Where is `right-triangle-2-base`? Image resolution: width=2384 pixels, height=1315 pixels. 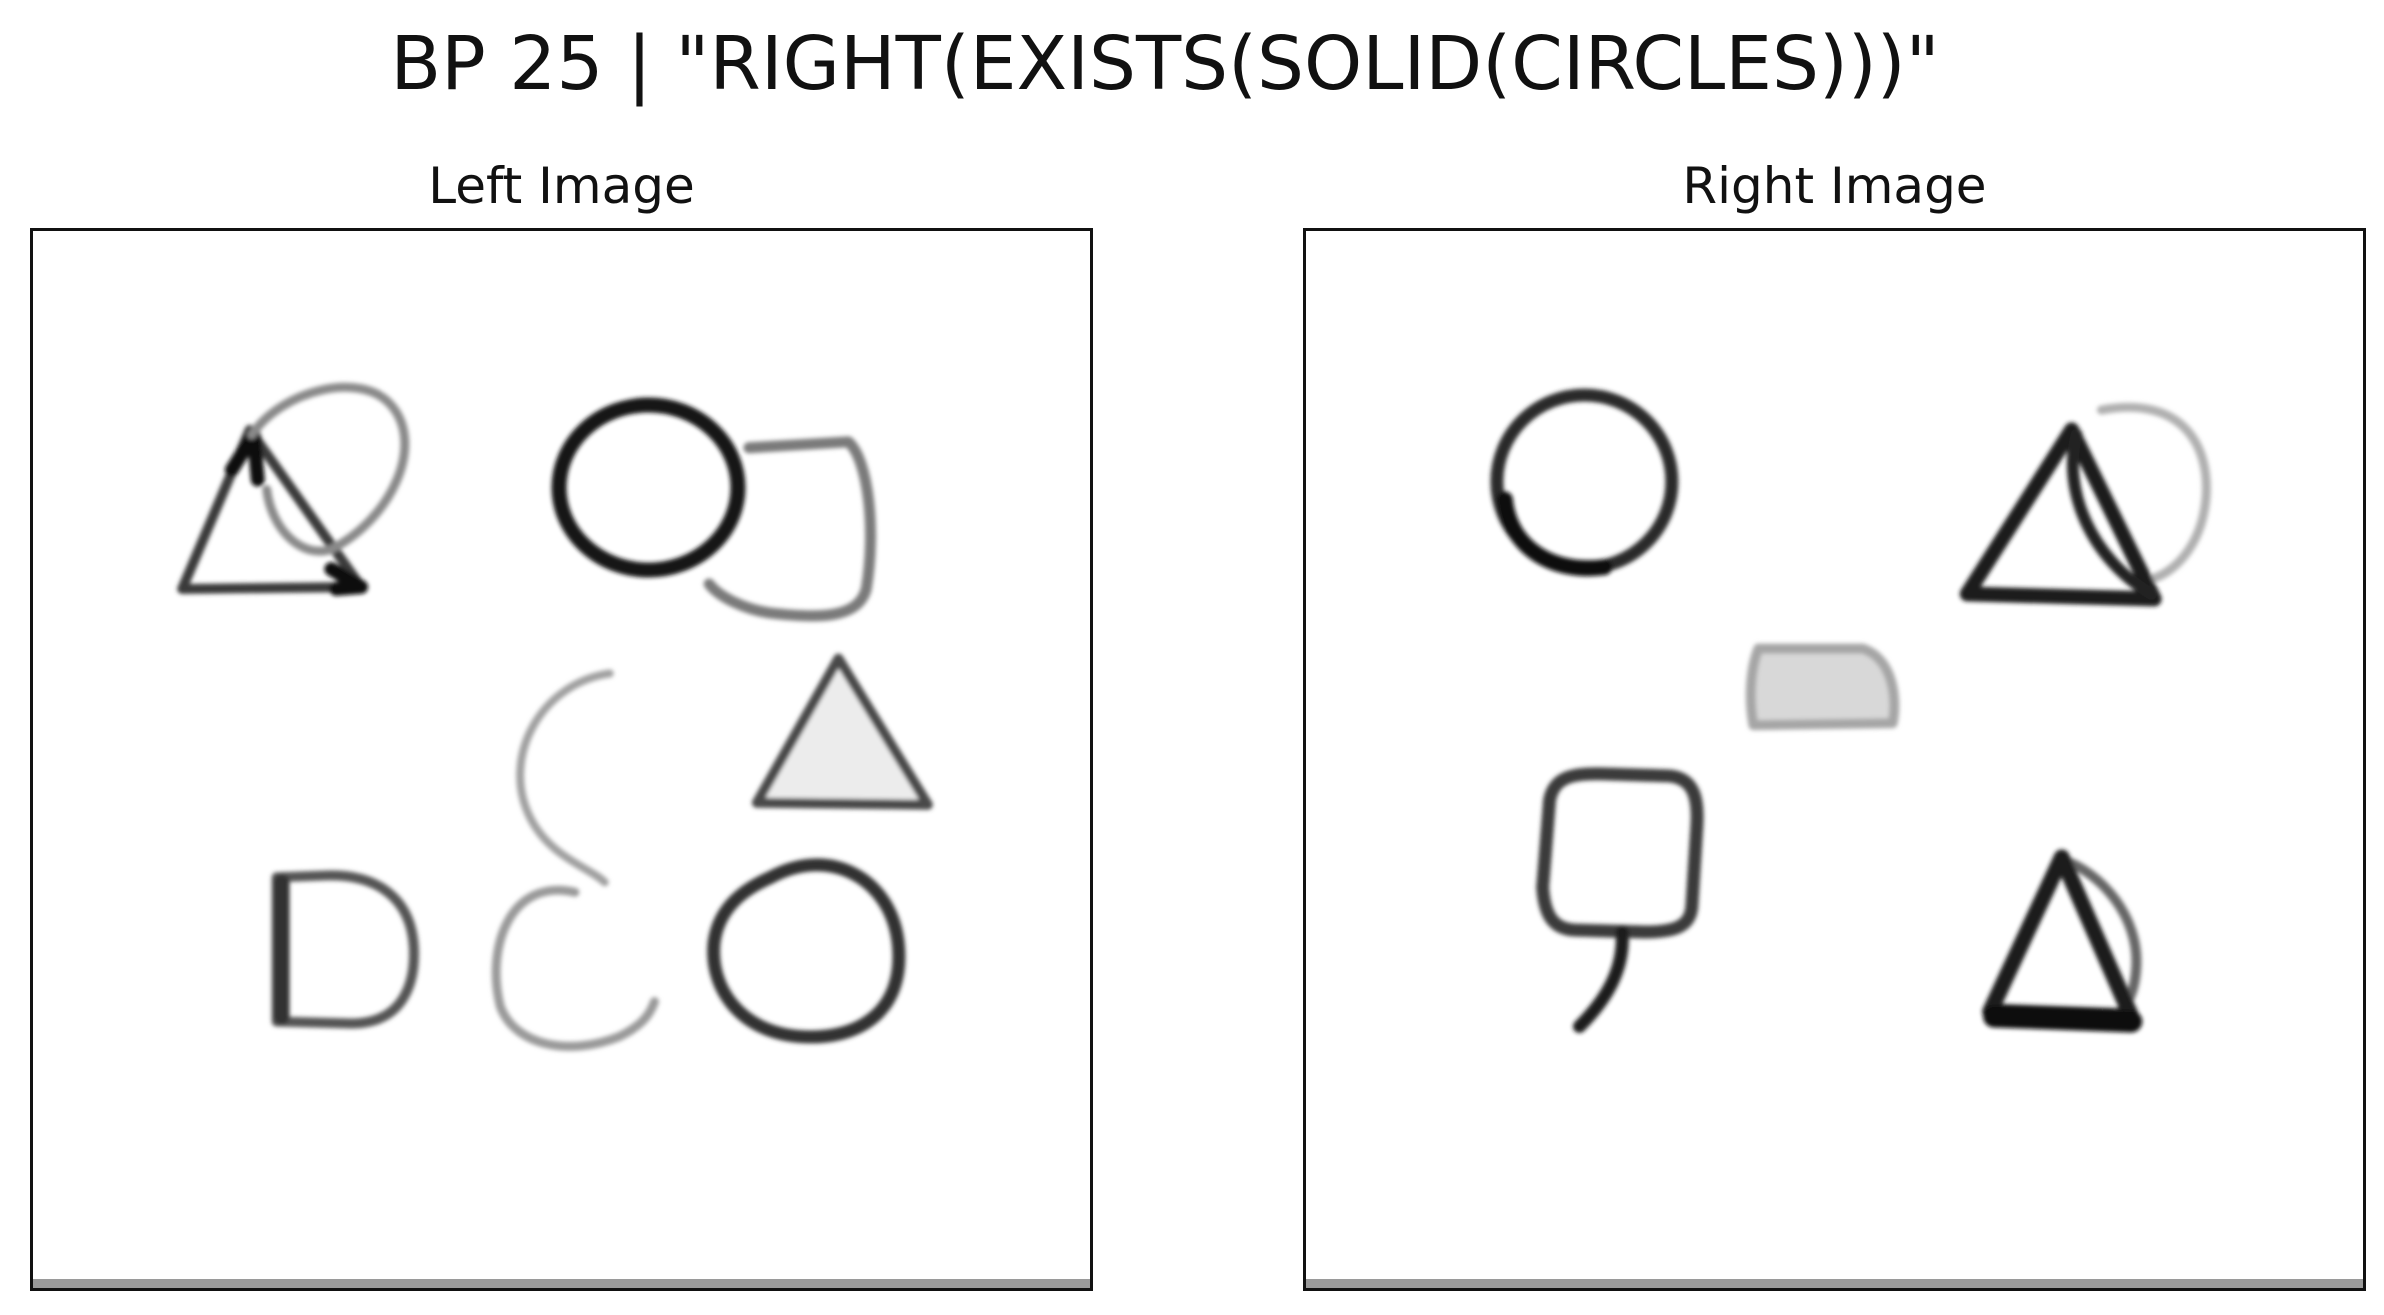 right-triangle-2-base is located at coordinates (2063, 1019).